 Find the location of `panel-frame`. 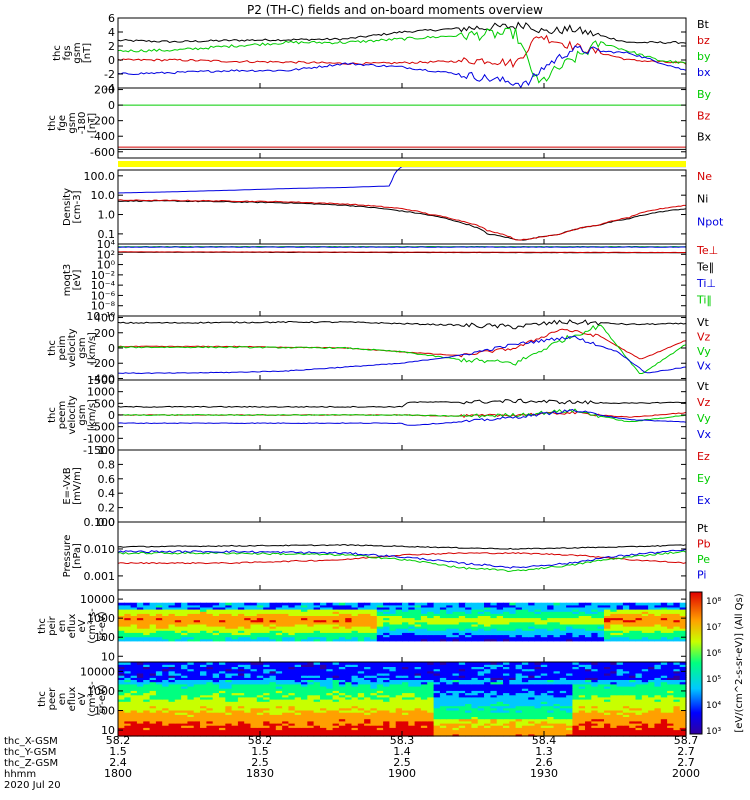

panel-frame is located at coordinates (402, 280).